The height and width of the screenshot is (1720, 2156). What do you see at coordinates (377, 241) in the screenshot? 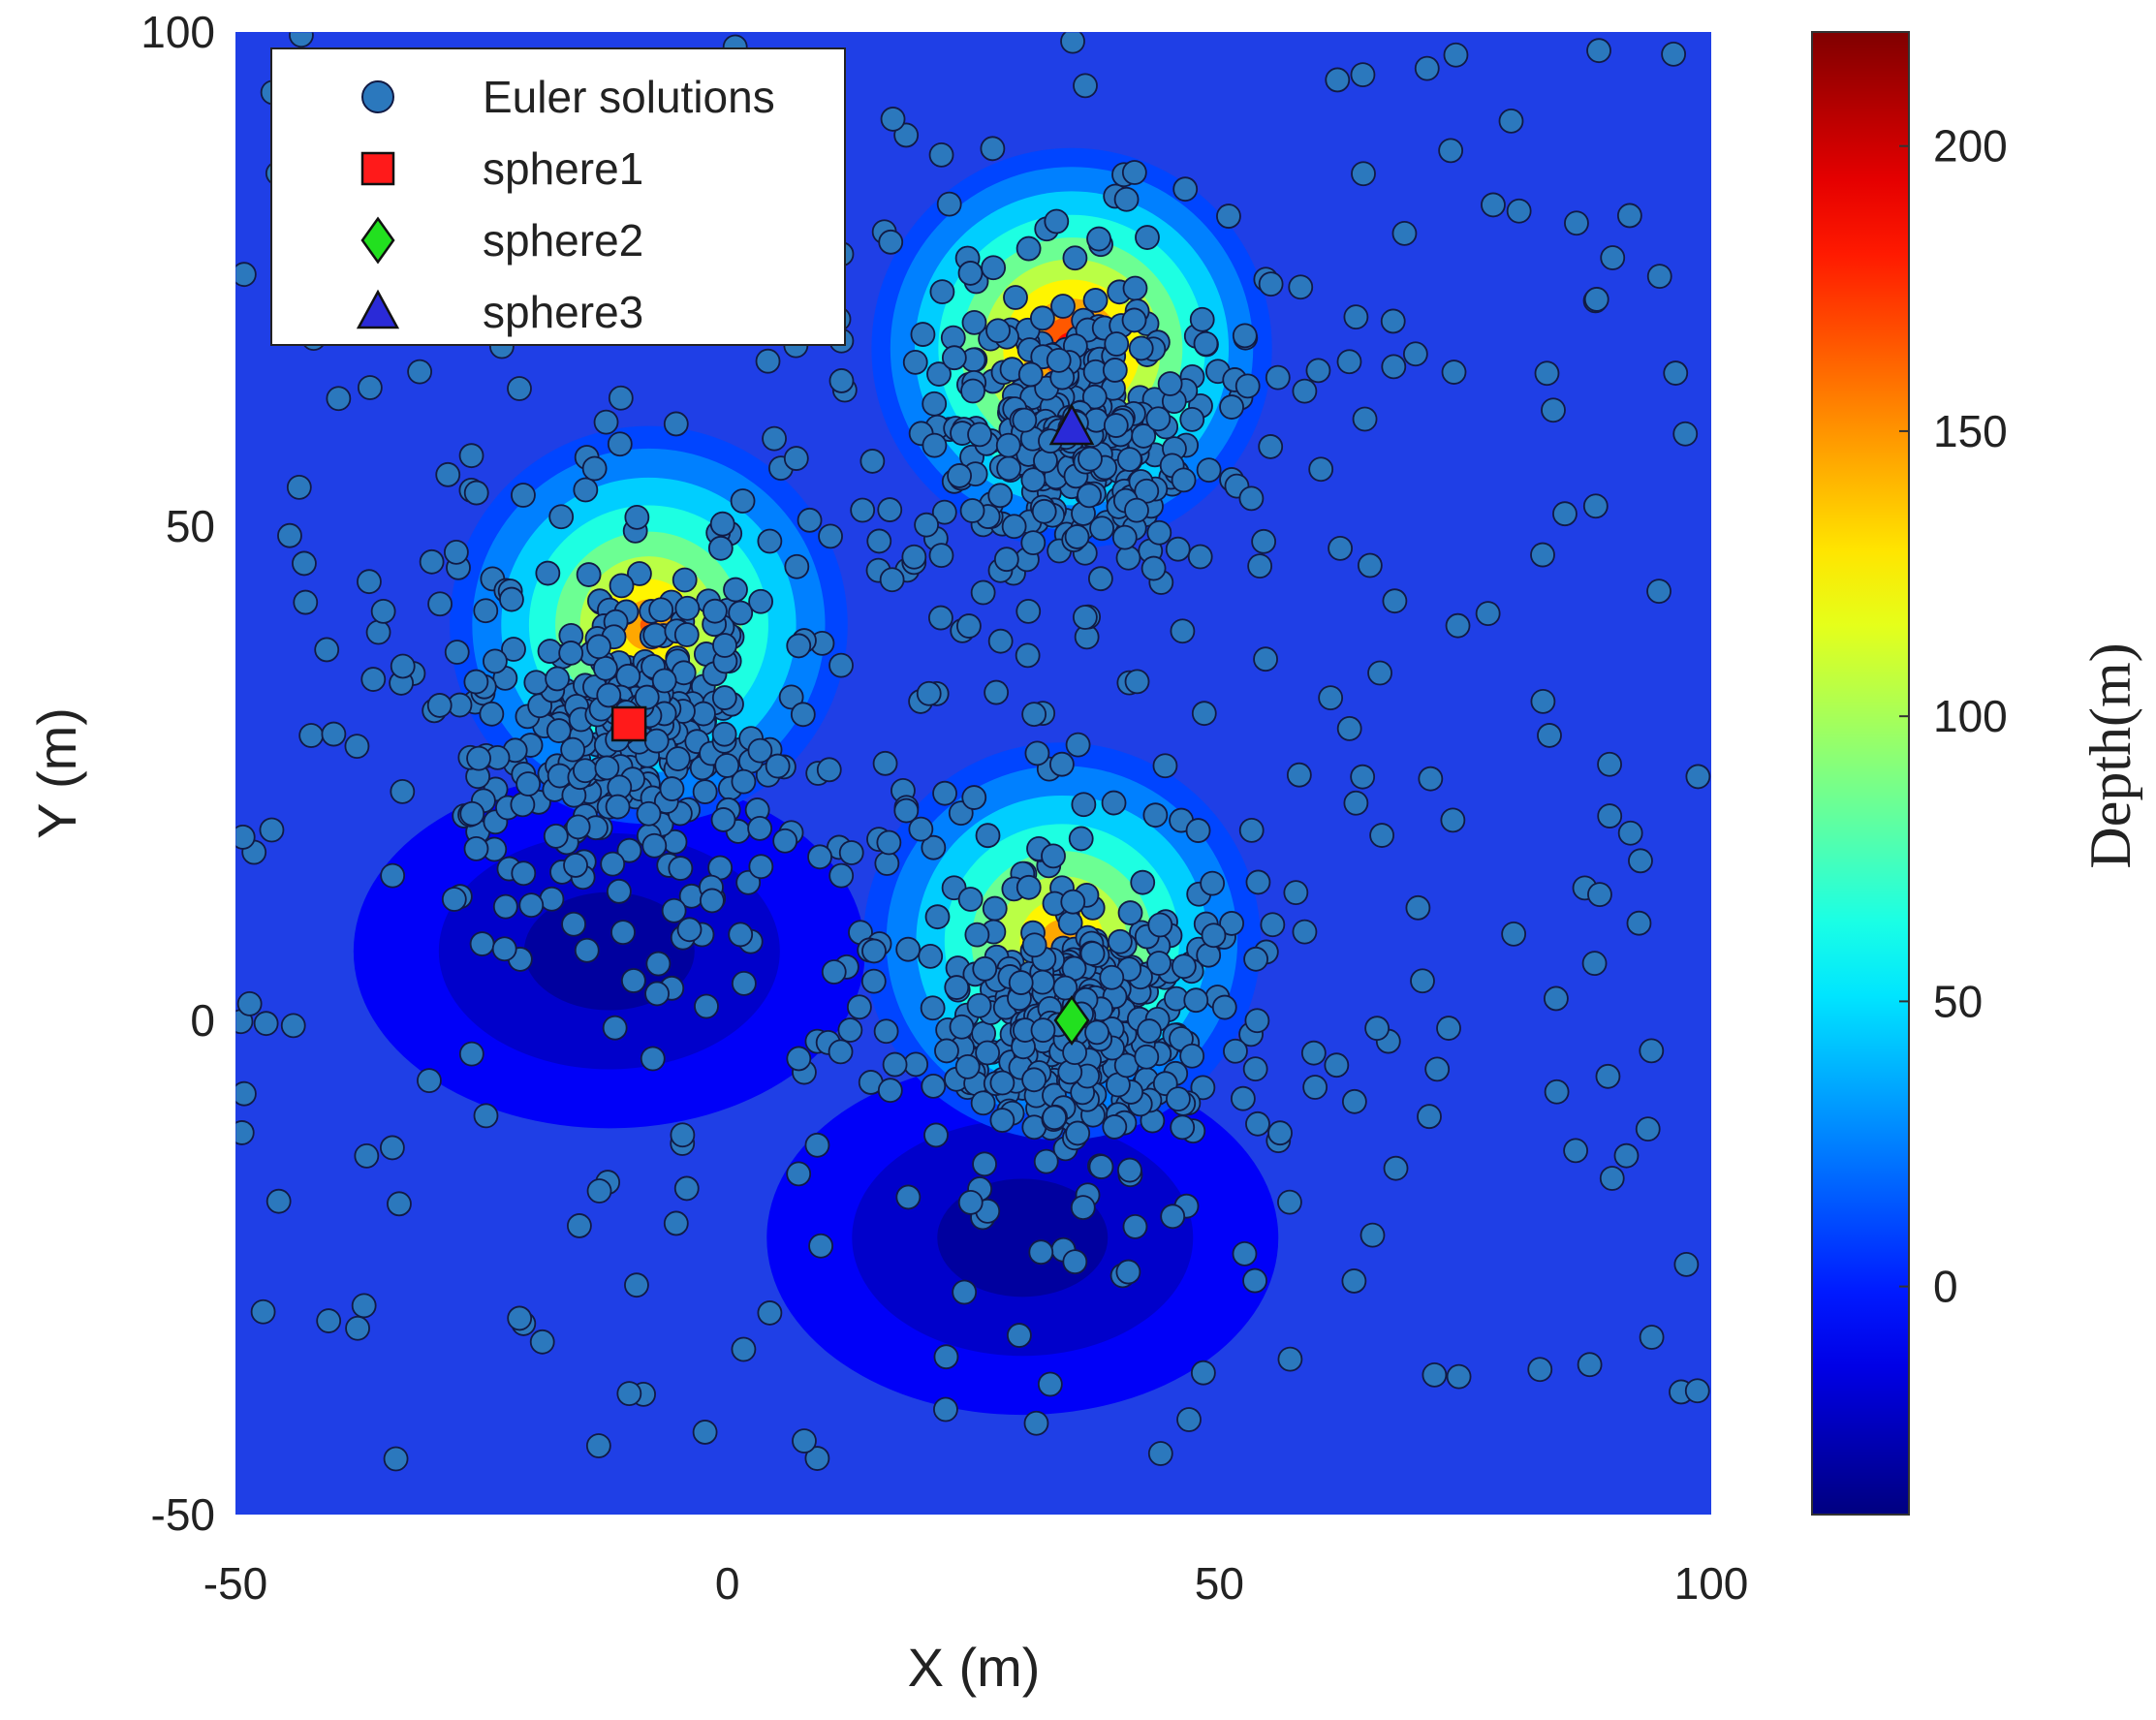
I see `legend-marker-sphere2` at bounding box center [377, 241].